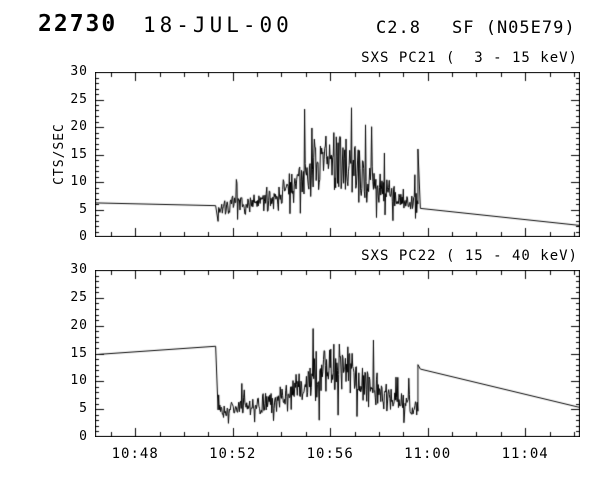  What do you see at coordinates (428, 454) in the screenshot?
I see `x-tick-label: 11:00` at bounding box center [428, 454].